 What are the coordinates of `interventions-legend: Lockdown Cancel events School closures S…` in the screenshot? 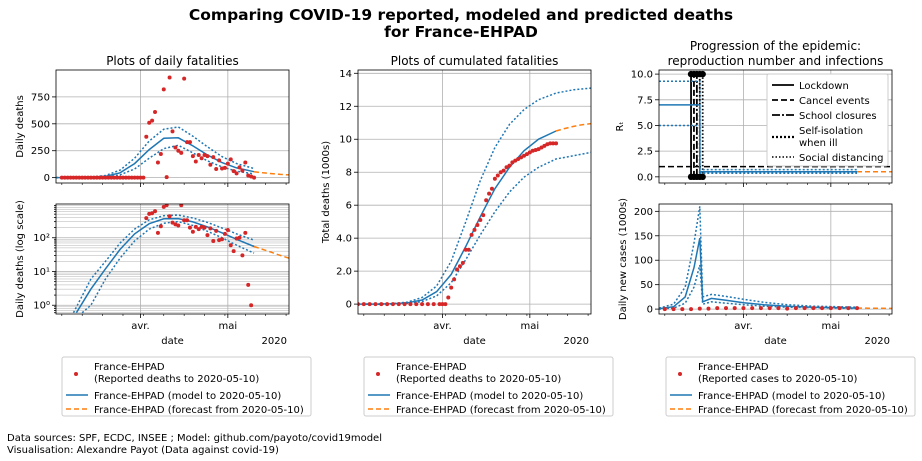 It's located at (827, 120).